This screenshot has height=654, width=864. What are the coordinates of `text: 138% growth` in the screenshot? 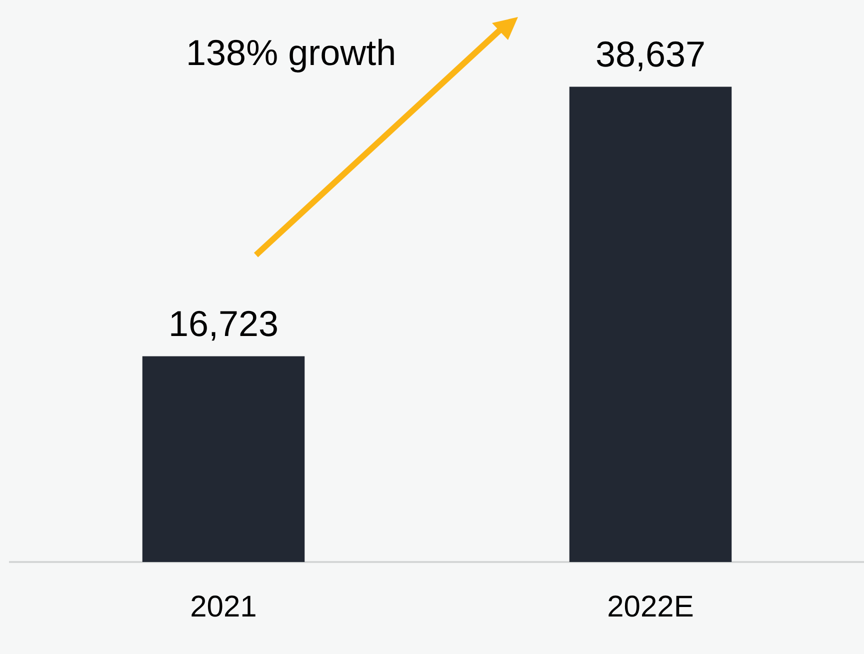 It's located at (291, 53).